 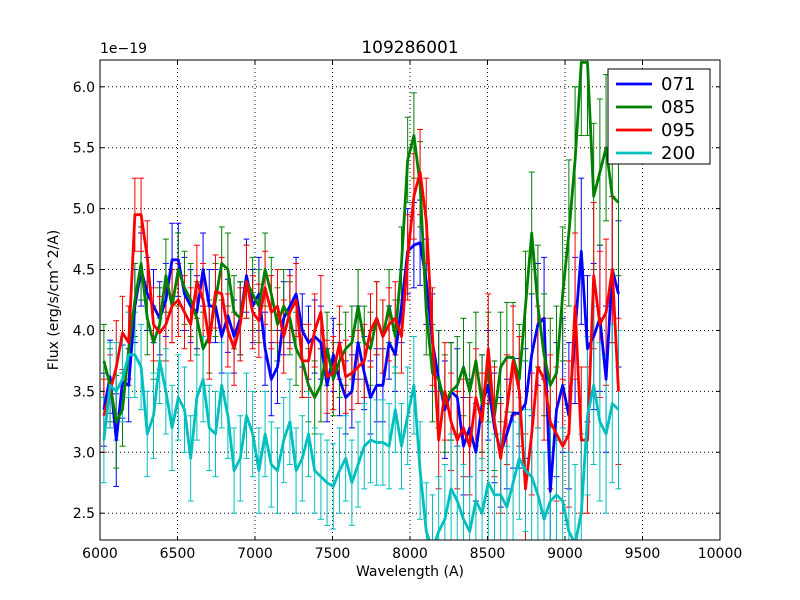 What do you see at coordinates (84, 392) in the screenshot?
I see `y-tick-label: 3.5` at bounding box center [84, 392].